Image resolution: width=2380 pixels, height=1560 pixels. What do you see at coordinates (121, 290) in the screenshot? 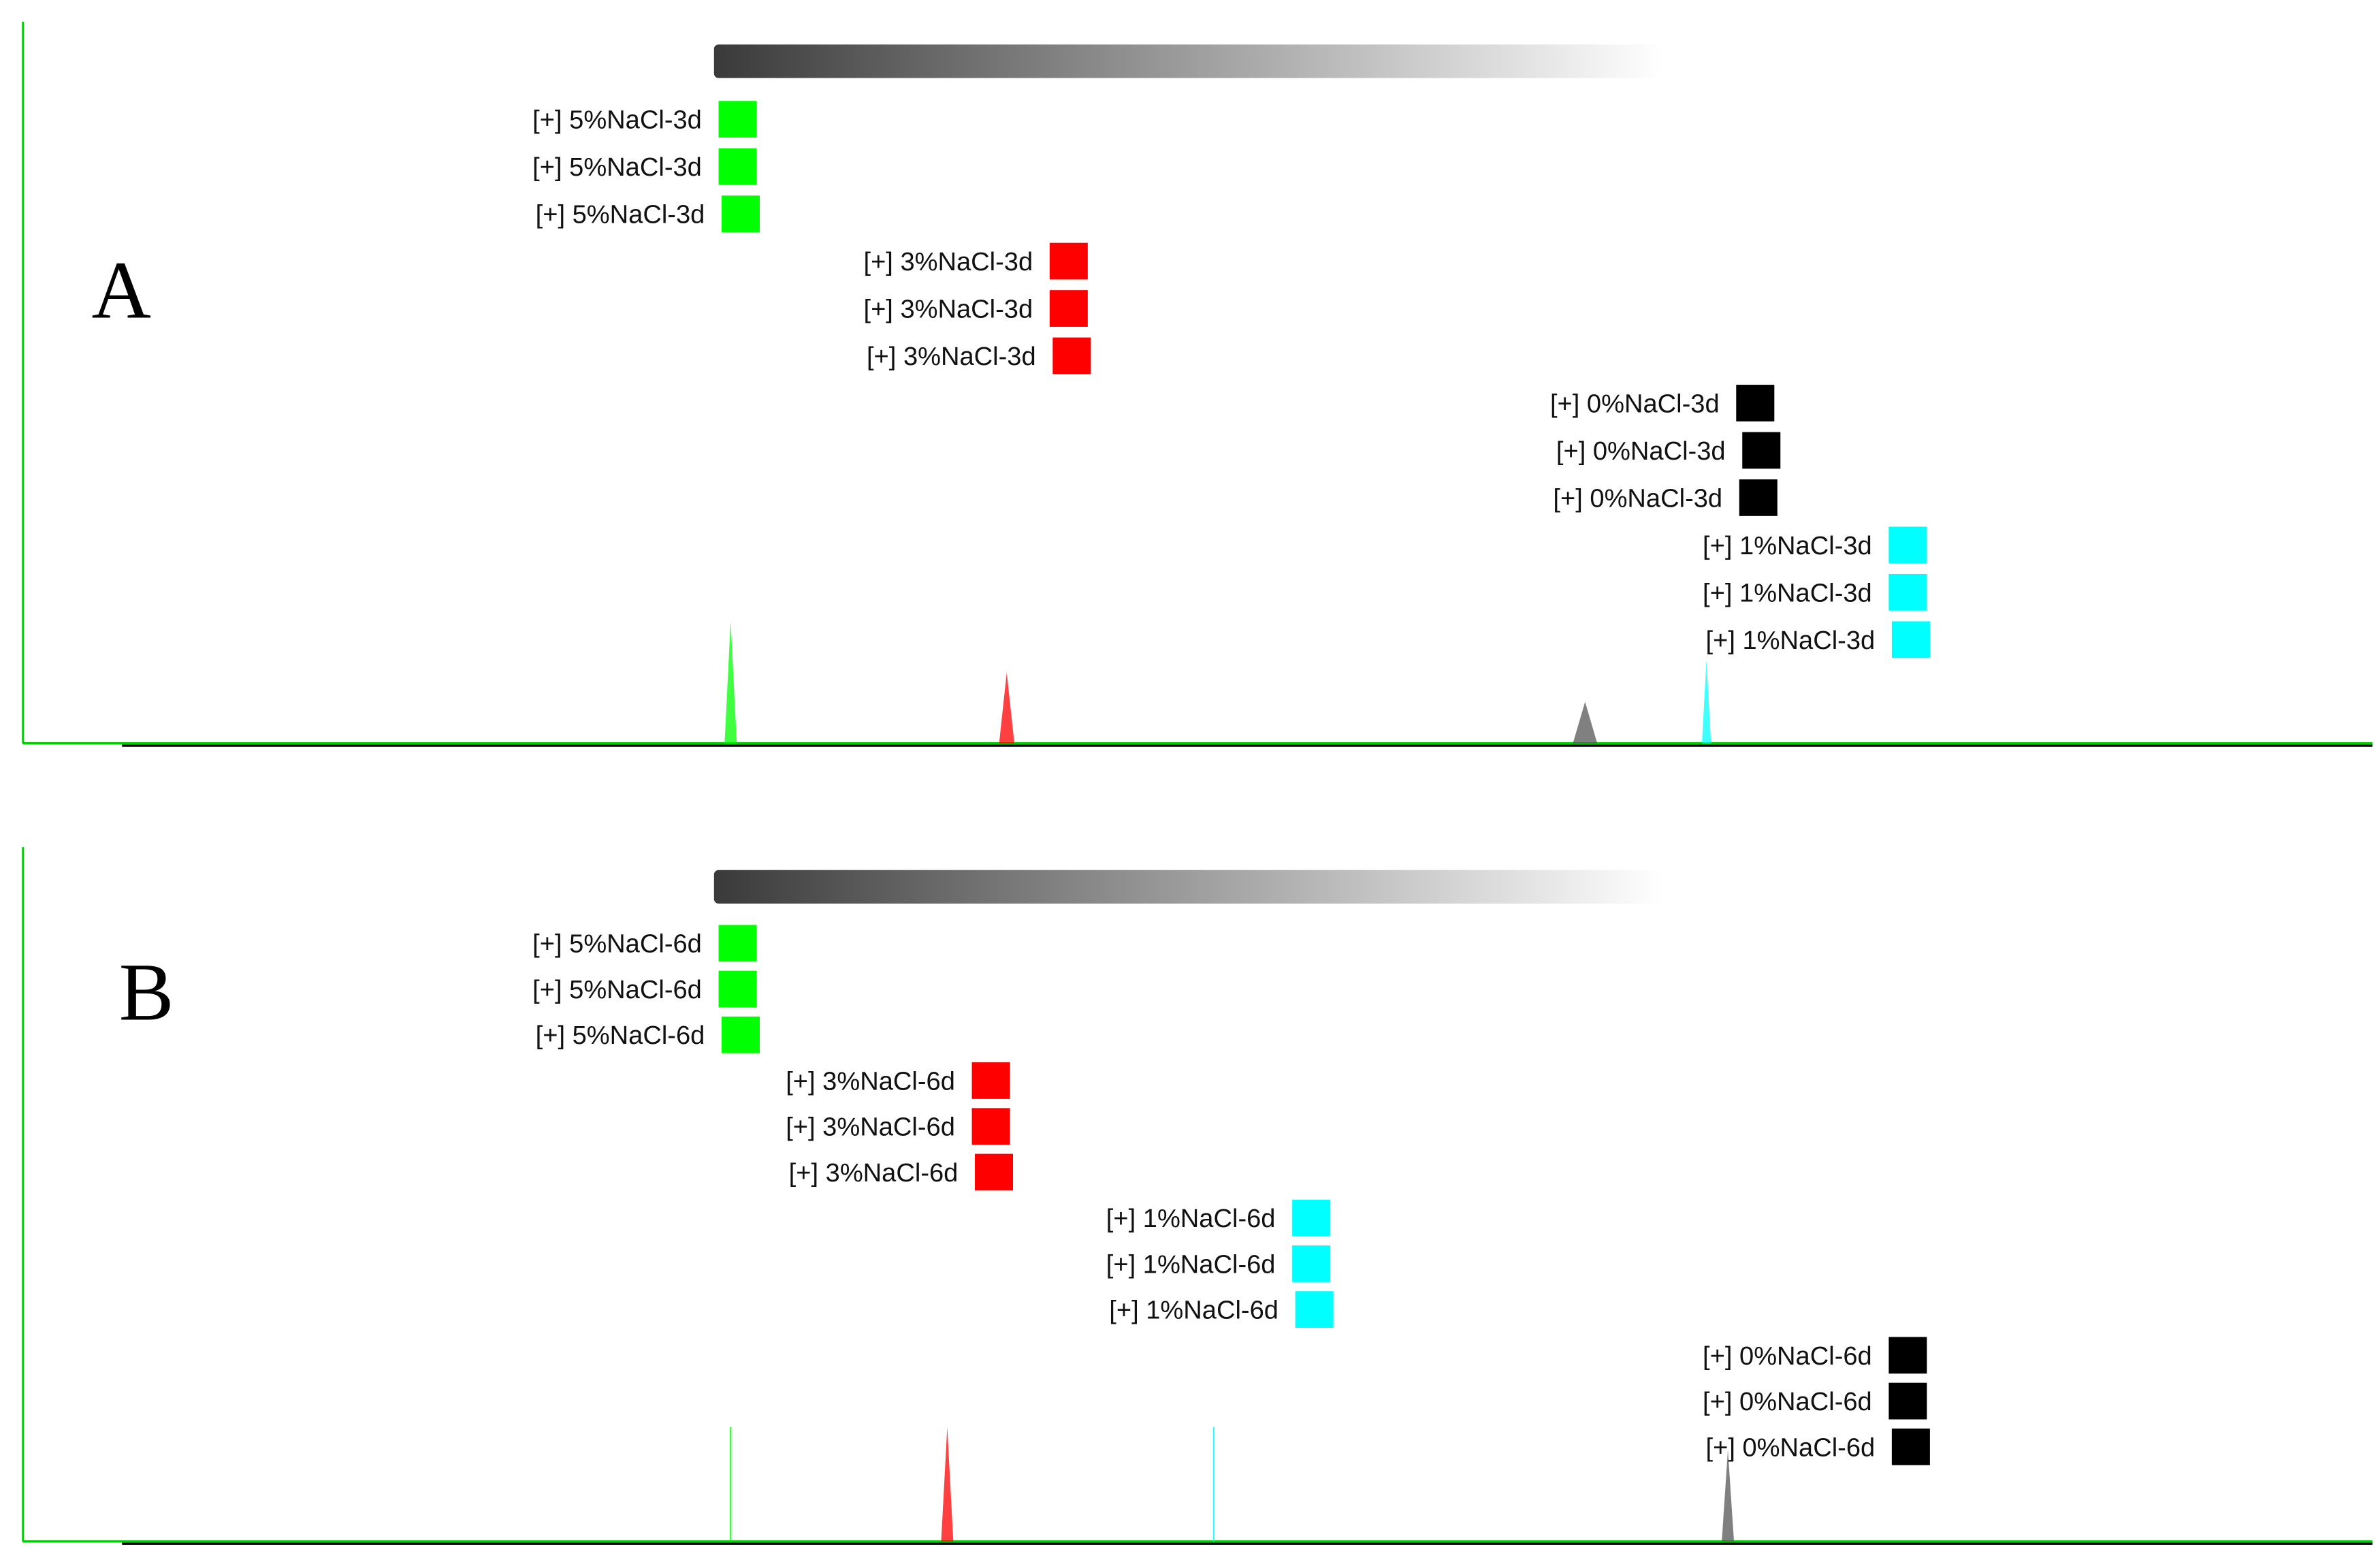
I see `panel-label-a: A` at bounding box center [121, 290].